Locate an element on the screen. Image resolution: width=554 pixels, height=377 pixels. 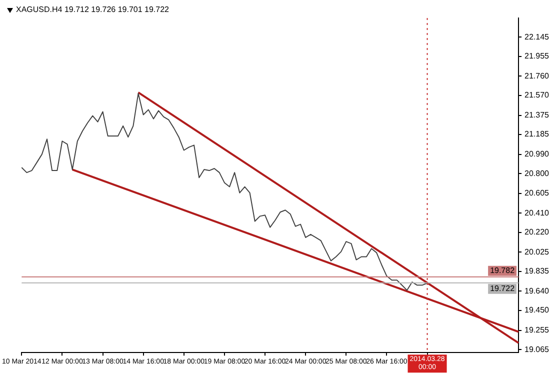
y-tick-label: 21.760 is located at coordinates (537, 75).